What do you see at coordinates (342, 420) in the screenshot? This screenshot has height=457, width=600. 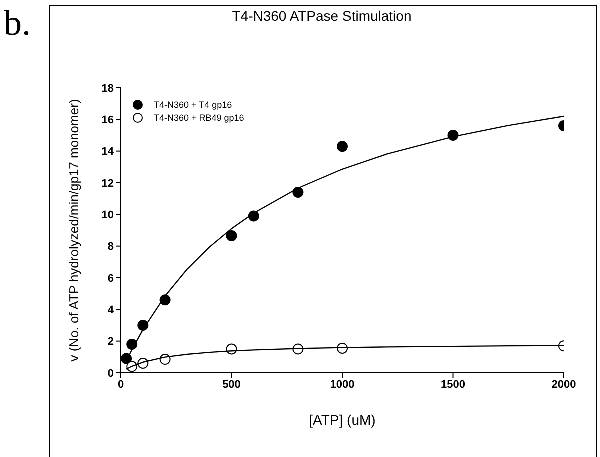 I see `x-axis-title: [ATP] (uM)` at bounding box center [342, 420].